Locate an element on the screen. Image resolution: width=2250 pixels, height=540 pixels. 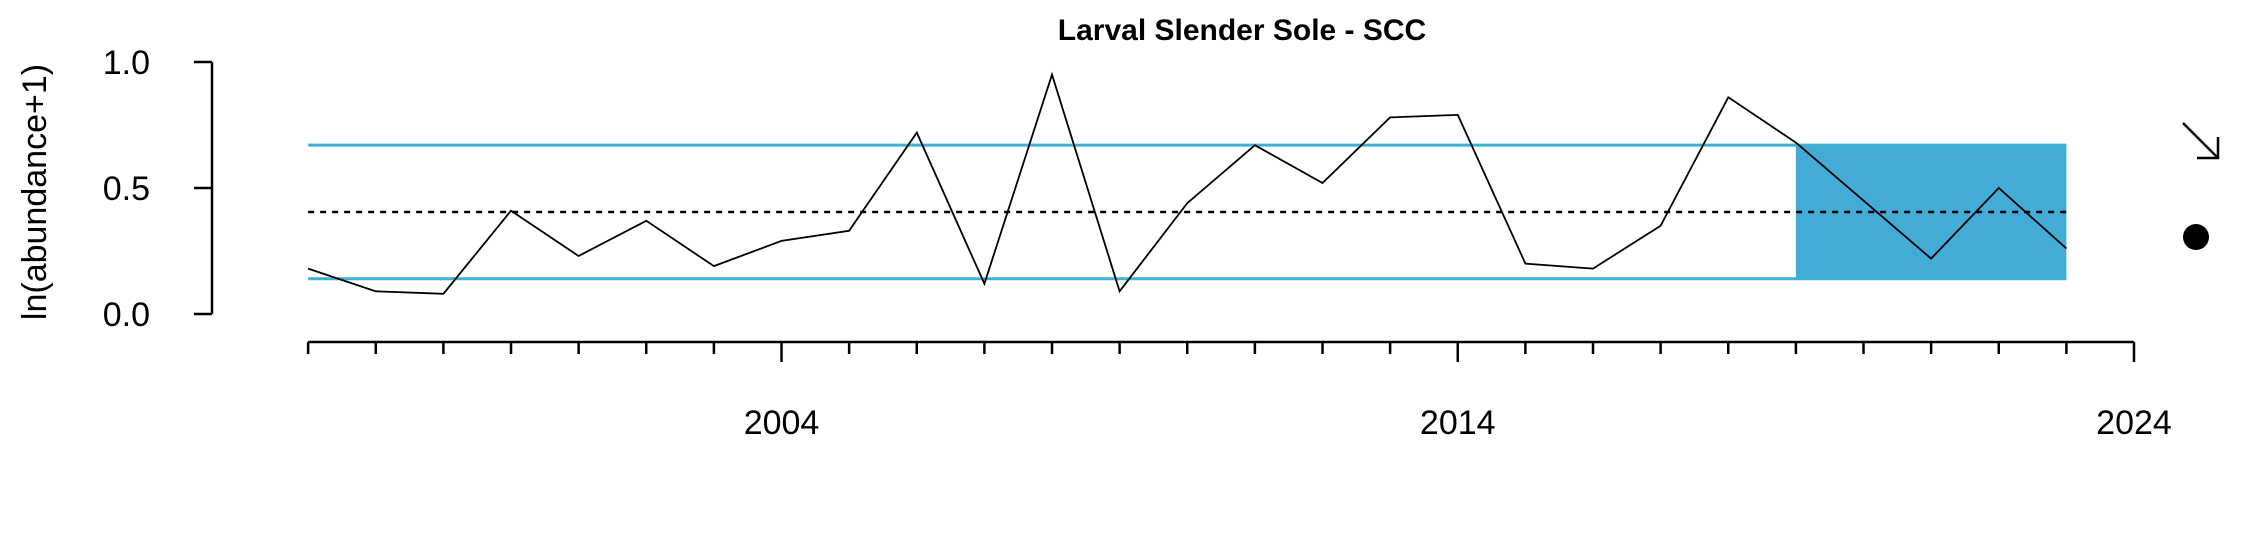
x-tick-label: 2024 is located at coordinates (2134, 423).